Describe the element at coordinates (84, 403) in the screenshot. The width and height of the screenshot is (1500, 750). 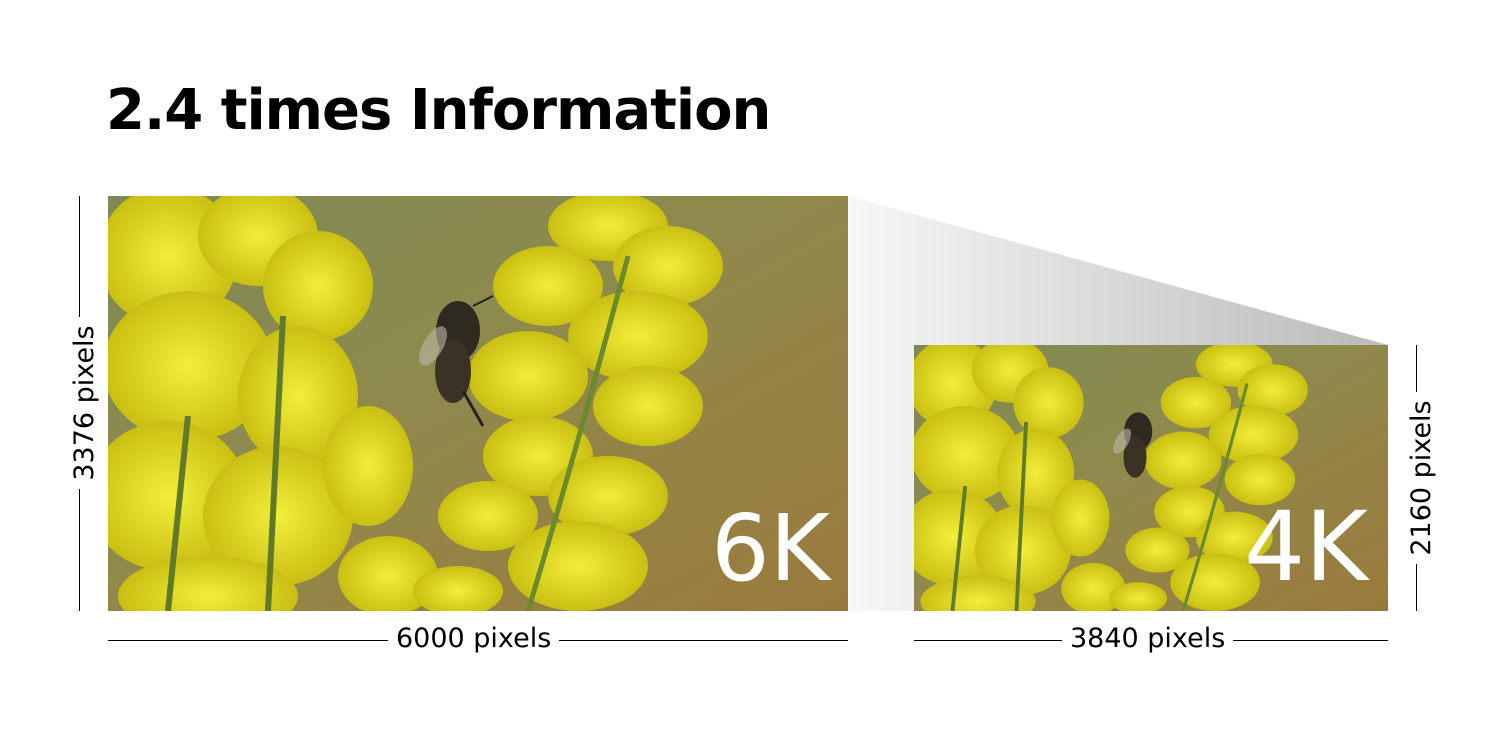
I see `height-label-6k: 3376 pixels` at that location.